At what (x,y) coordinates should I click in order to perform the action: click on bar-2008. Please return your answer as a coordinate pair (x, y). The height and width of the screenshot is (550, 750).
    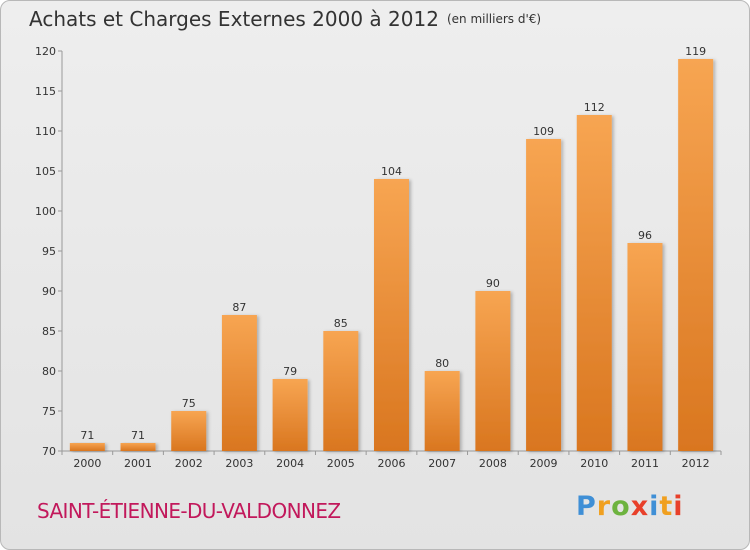
    Looking at the image, I should click on (493, 371).